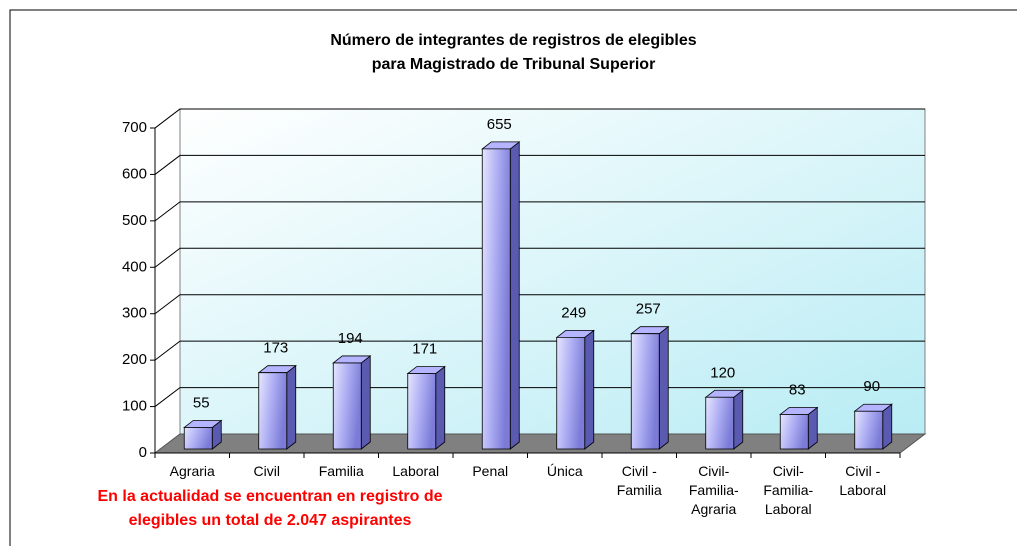 This screenshot has width=1017, height=546. I want to click on x-tick-label: Civil- Familia- Agraria, so click(713, 490).